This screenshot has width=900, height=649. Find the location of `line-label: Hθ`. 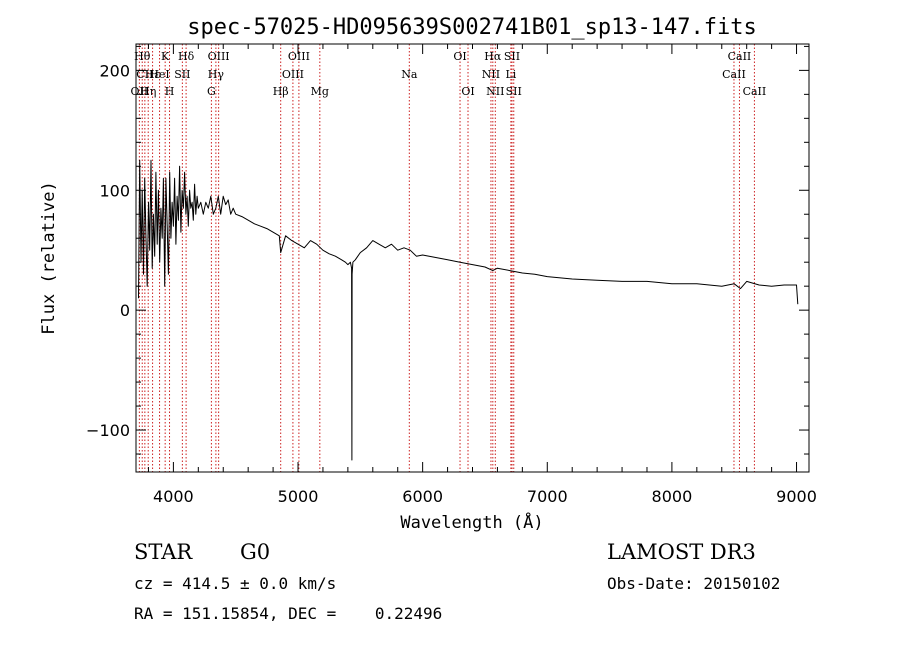

line-label: Hθ is located at coordinates (142, 56).